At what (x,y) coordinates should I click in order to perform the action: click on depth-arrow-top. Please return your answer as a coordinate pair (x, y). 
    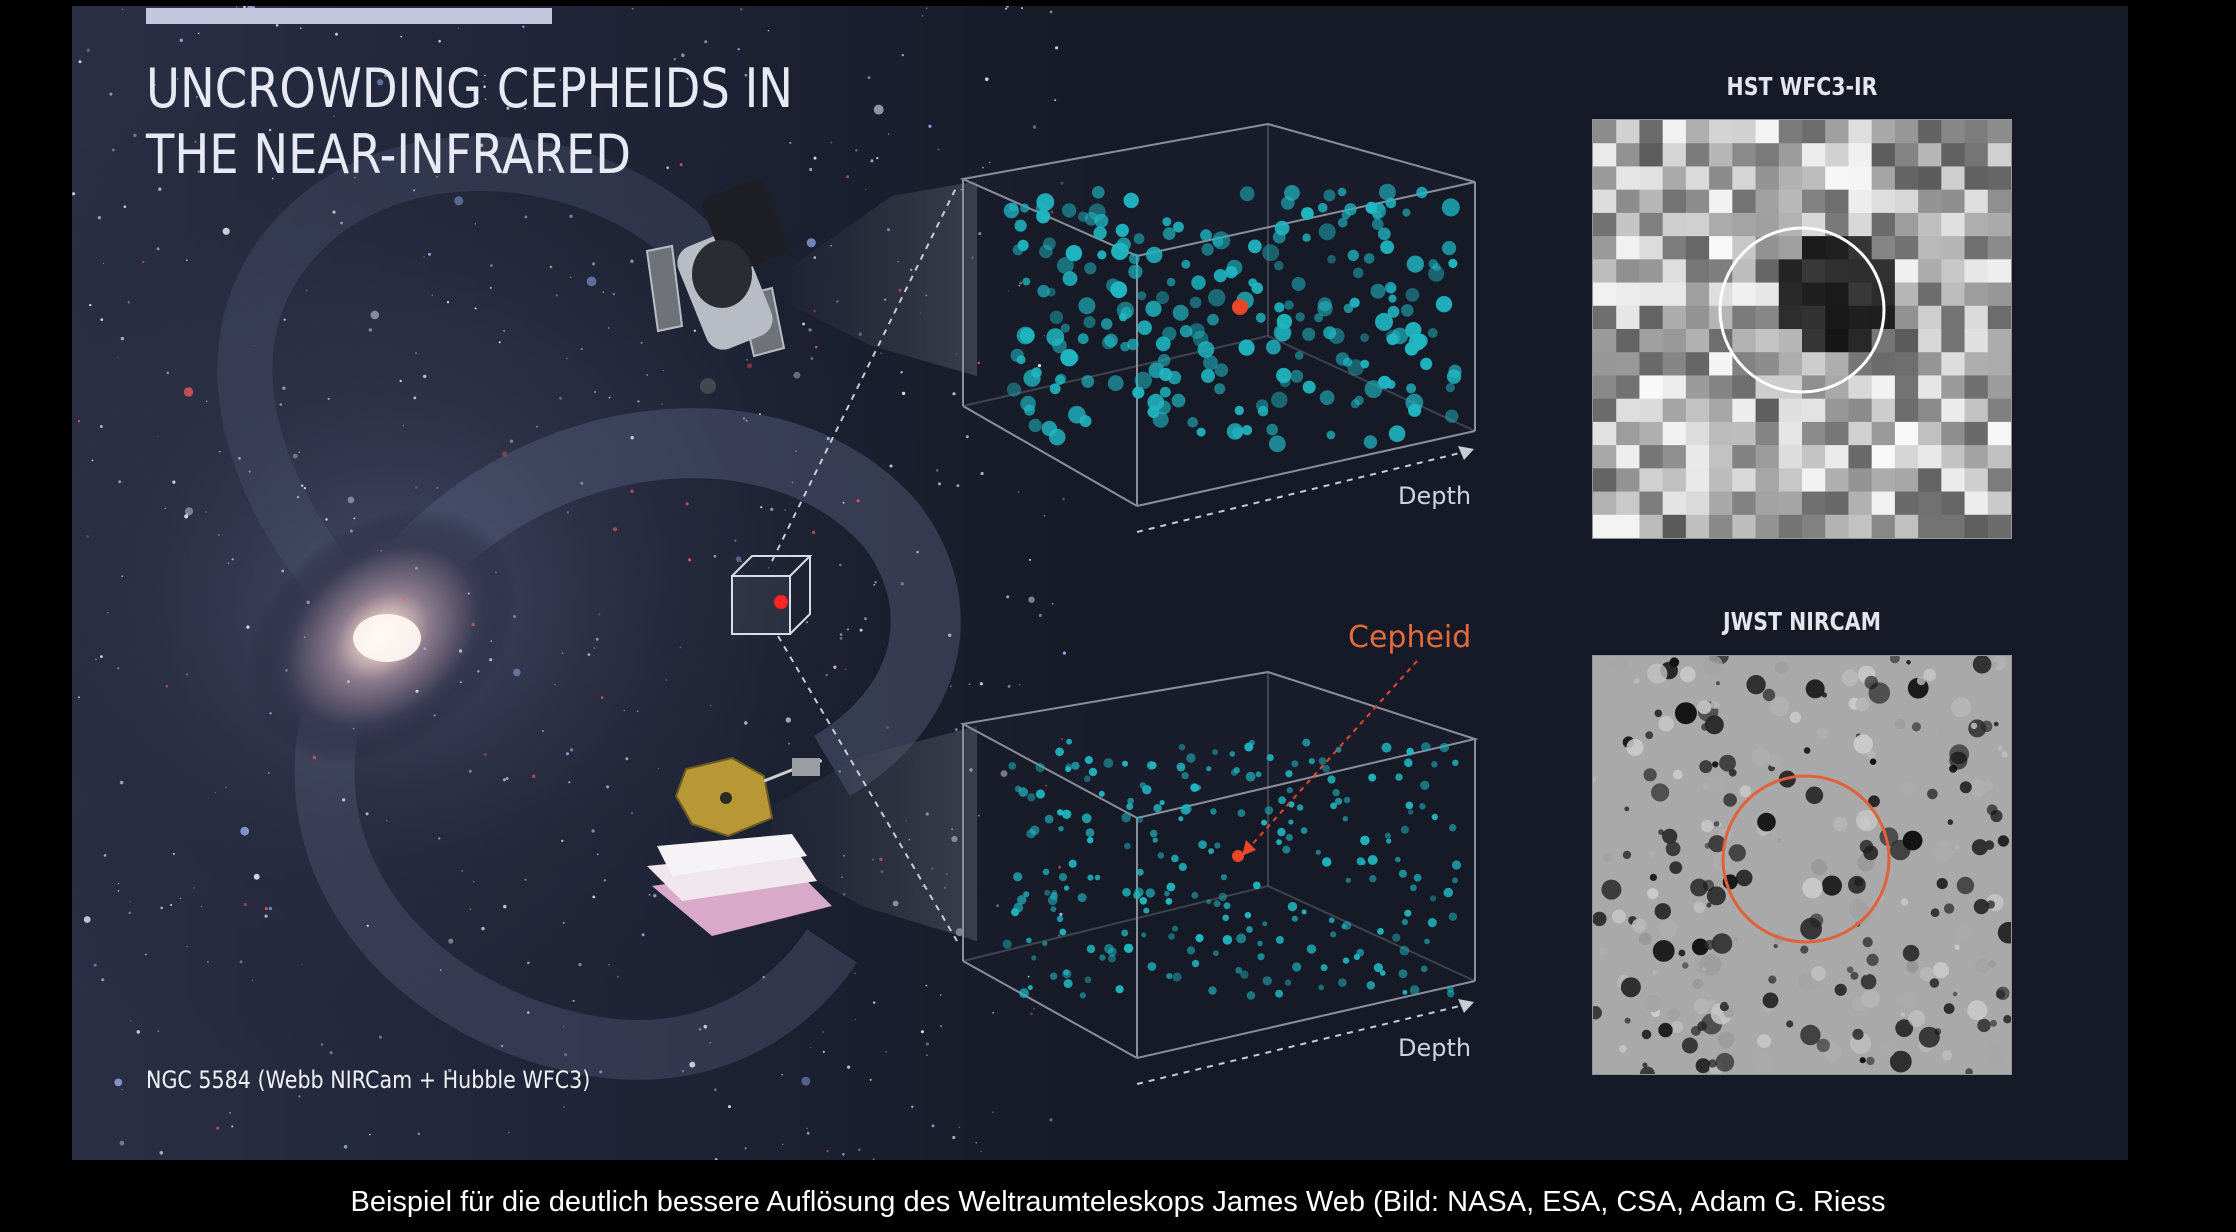
    Looking at the image, I should click on (1300, 492).